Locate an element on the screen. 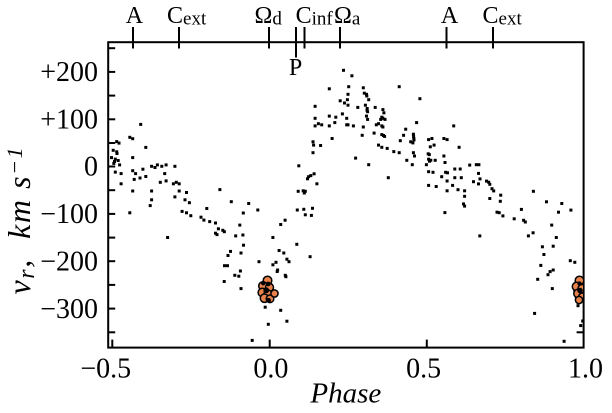  svg-text: 0 is located at coordinates (91, 167).